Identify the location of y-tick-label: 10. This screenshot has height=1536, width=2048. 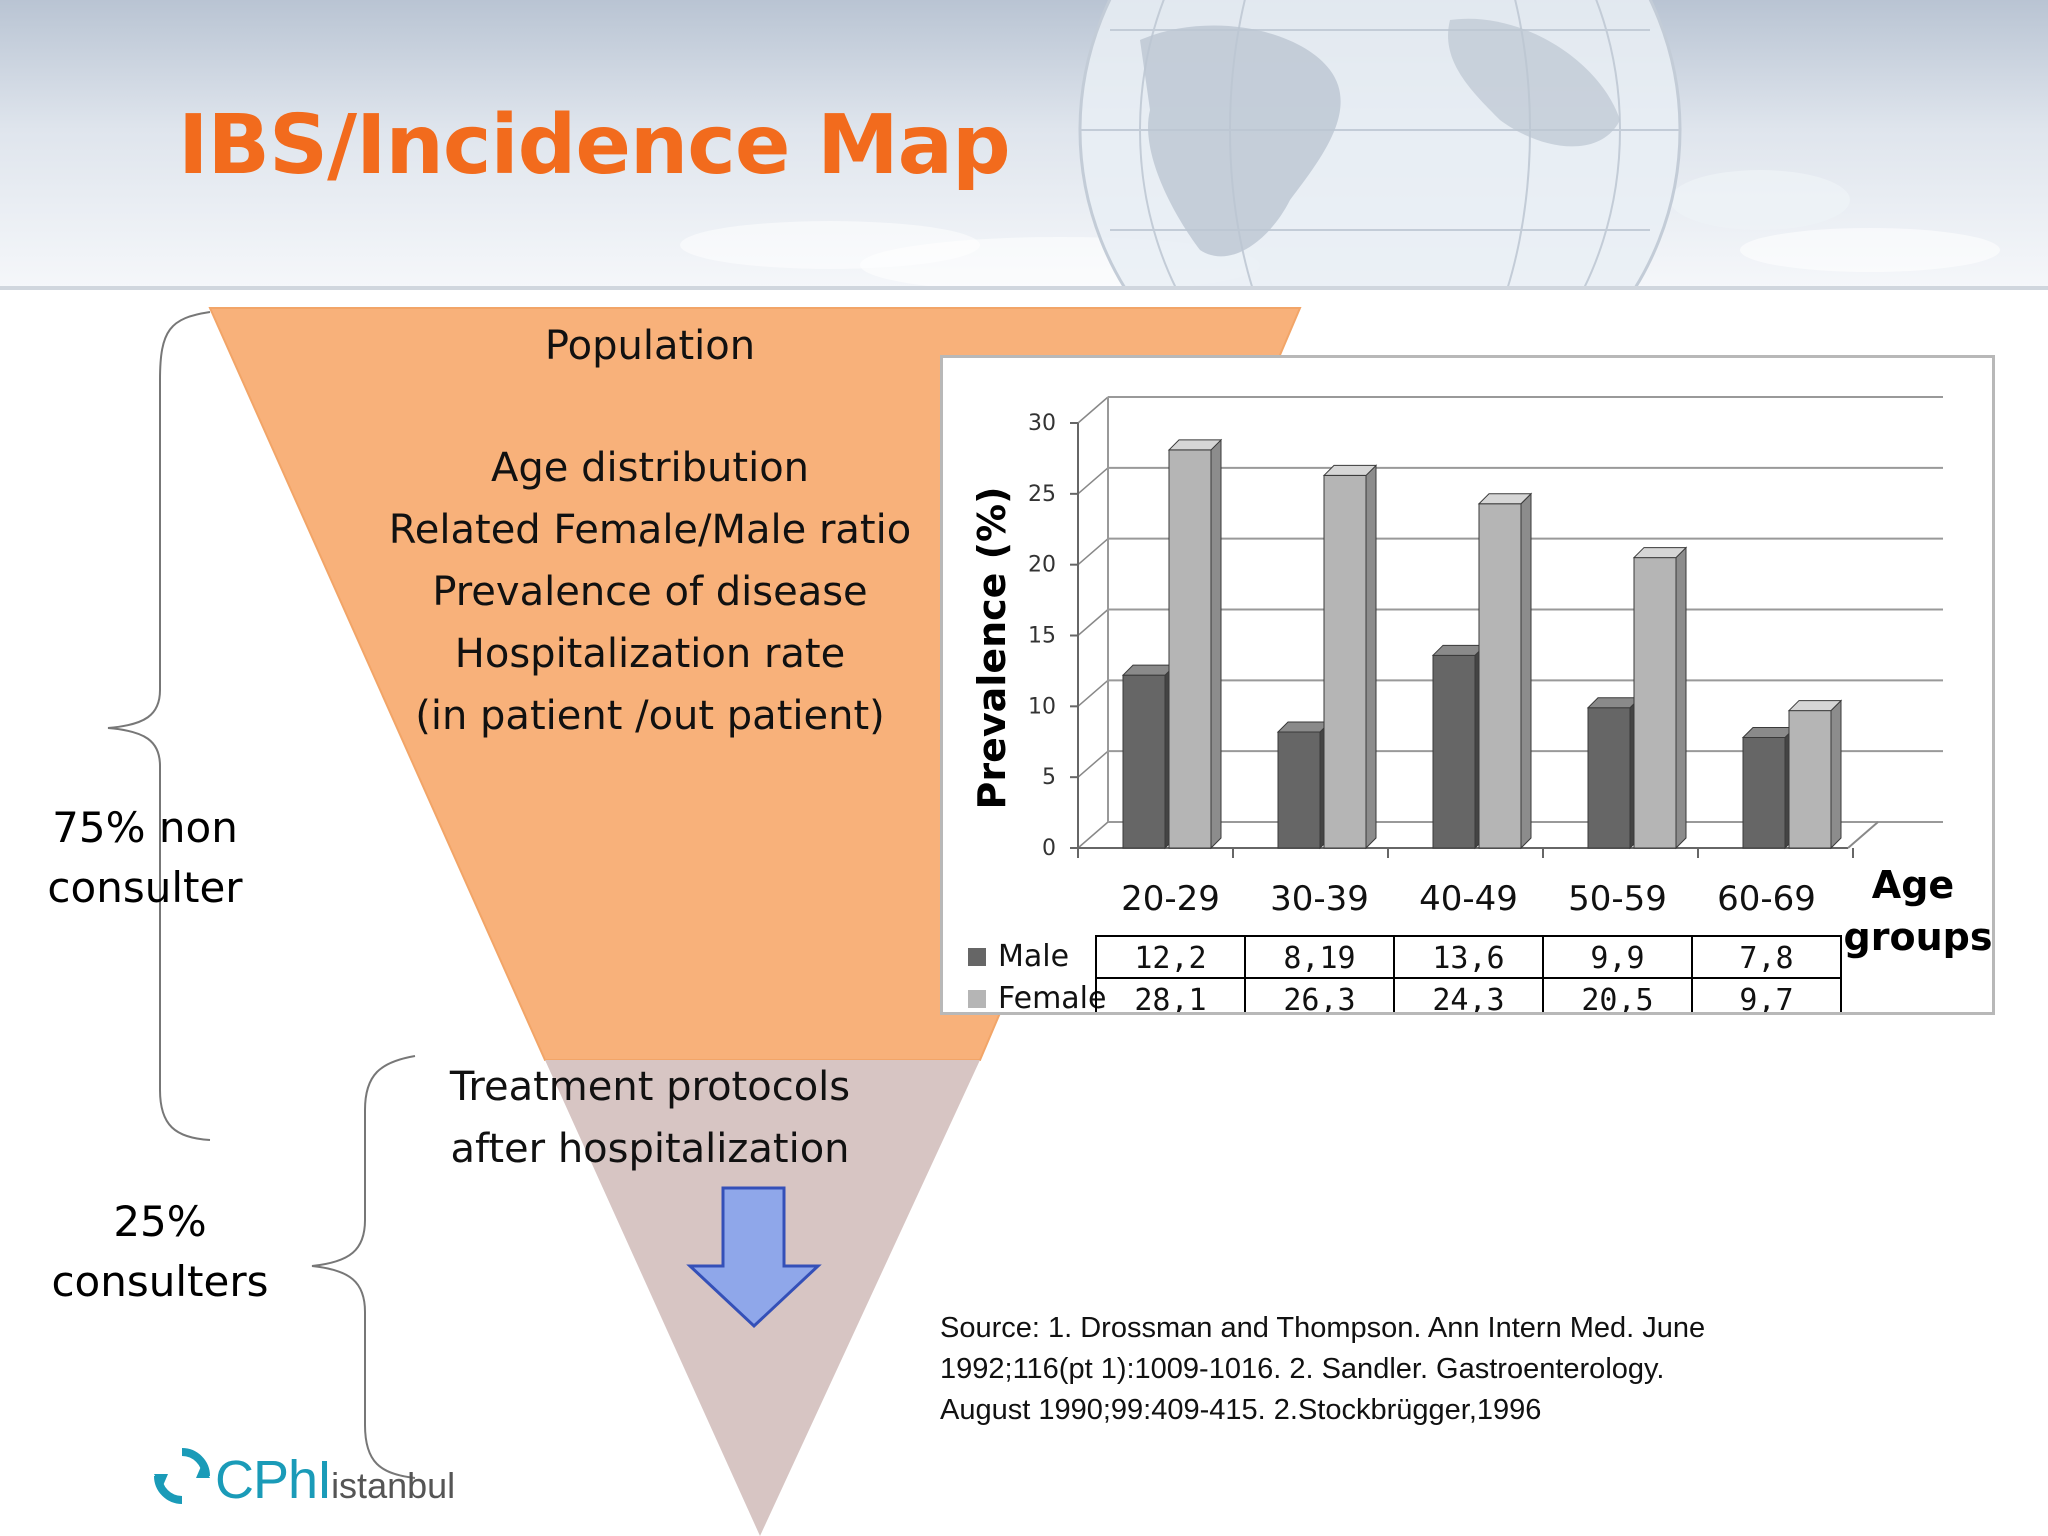
(1042, 706).